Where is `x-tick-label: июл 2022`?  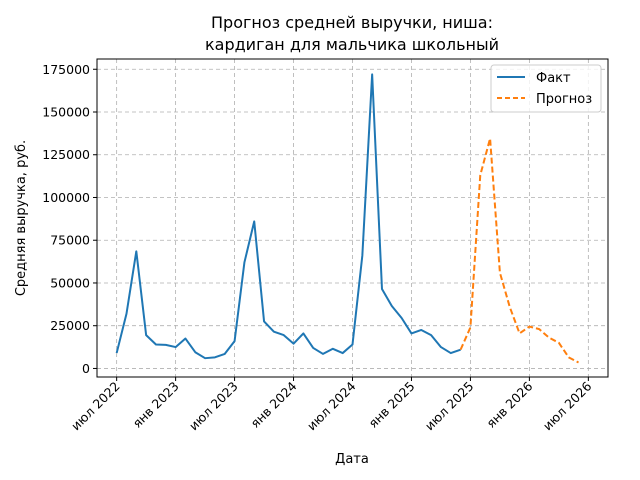 x-tick-label: июл 2022 is located at coordinates (95, 406).